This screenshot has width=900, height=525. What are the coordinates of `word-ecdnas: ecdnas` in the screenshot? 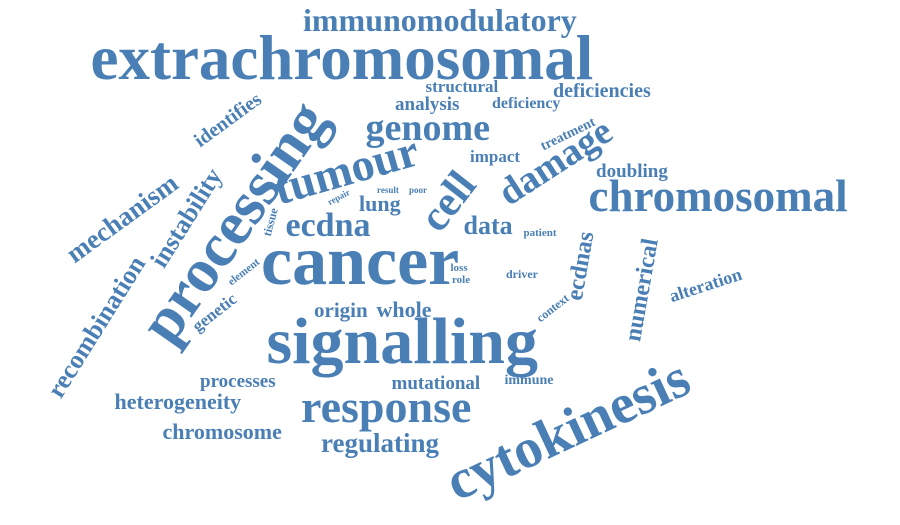 It's located at (580, 266).